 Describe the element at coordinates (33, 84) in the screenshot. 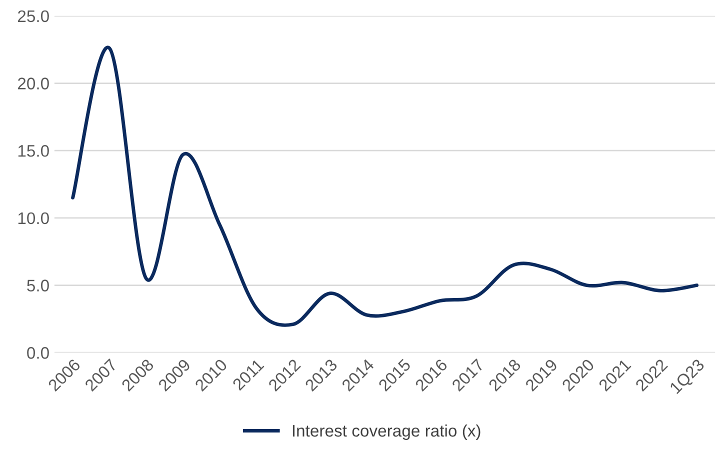

I see `y-tick-label: 20.0` at that location.